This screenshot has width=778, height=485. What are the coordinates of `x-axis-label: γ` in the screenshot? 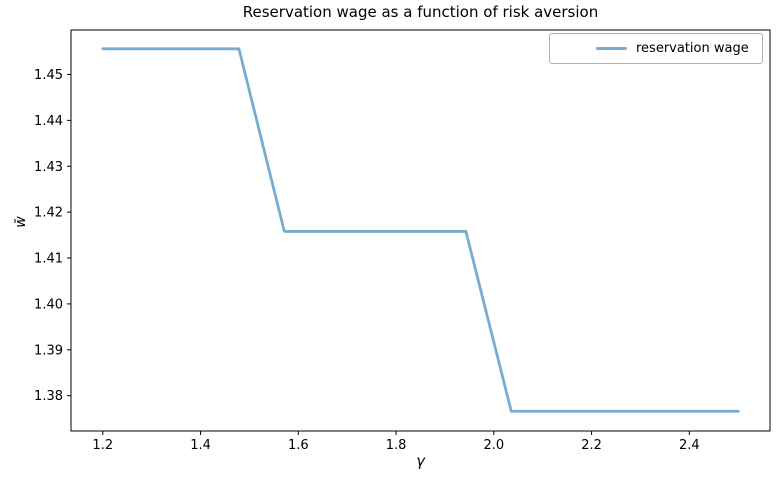 It's located at (420, 461).